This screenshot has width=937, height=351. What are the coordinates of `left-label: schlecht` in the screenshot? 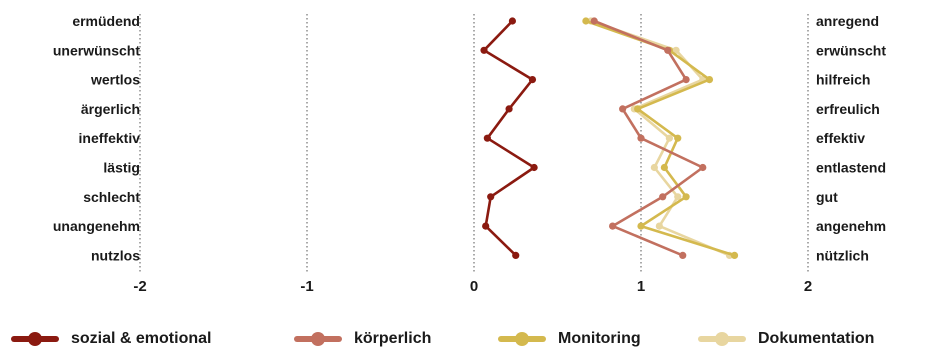 It's located at (111, 197).